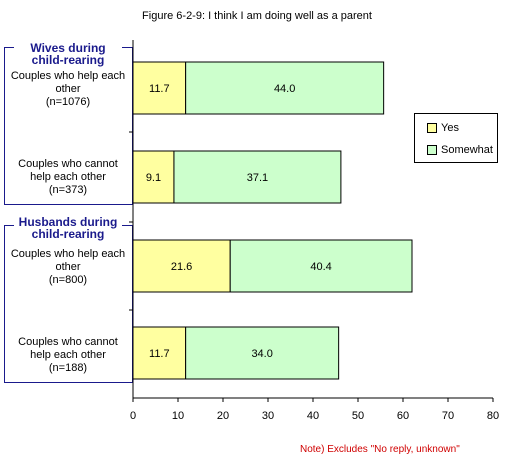  What do you see at coordinates (358, 416) in the screenshot?
I see `x-tick-label-50: 50` at bounding box center [358, 416].